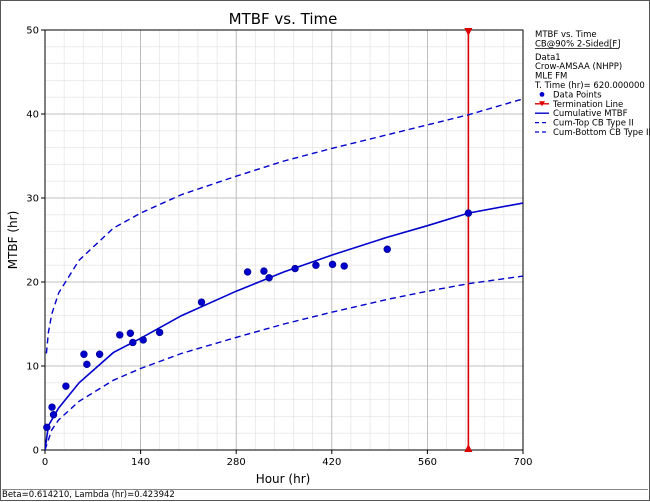 The width and height of the screenshot is (650, 502). I want to click on x-tick-label: 700, so click(522, 462).